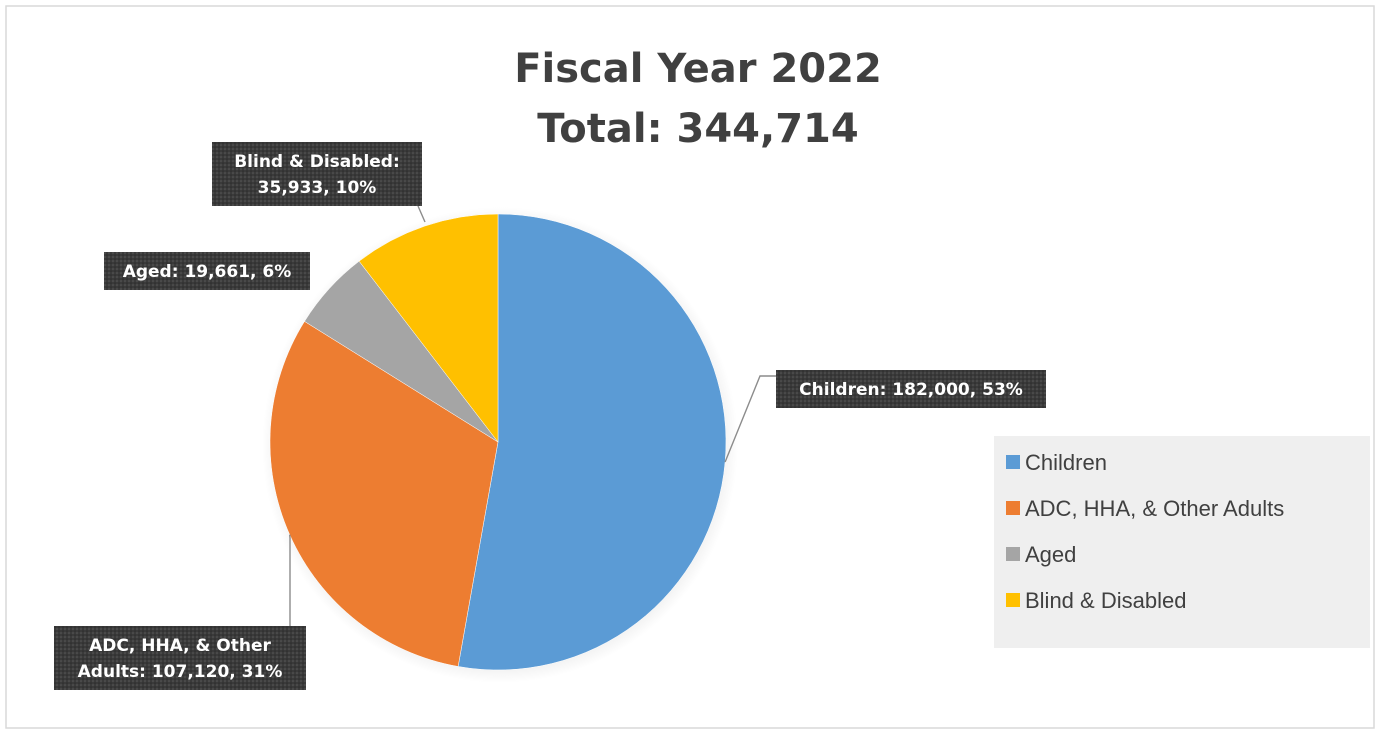  What do you see at coordinates (317, 188) in the screenshot?
I see `data-label-text: 35,933, 10%` at bounding box center [317, 188].